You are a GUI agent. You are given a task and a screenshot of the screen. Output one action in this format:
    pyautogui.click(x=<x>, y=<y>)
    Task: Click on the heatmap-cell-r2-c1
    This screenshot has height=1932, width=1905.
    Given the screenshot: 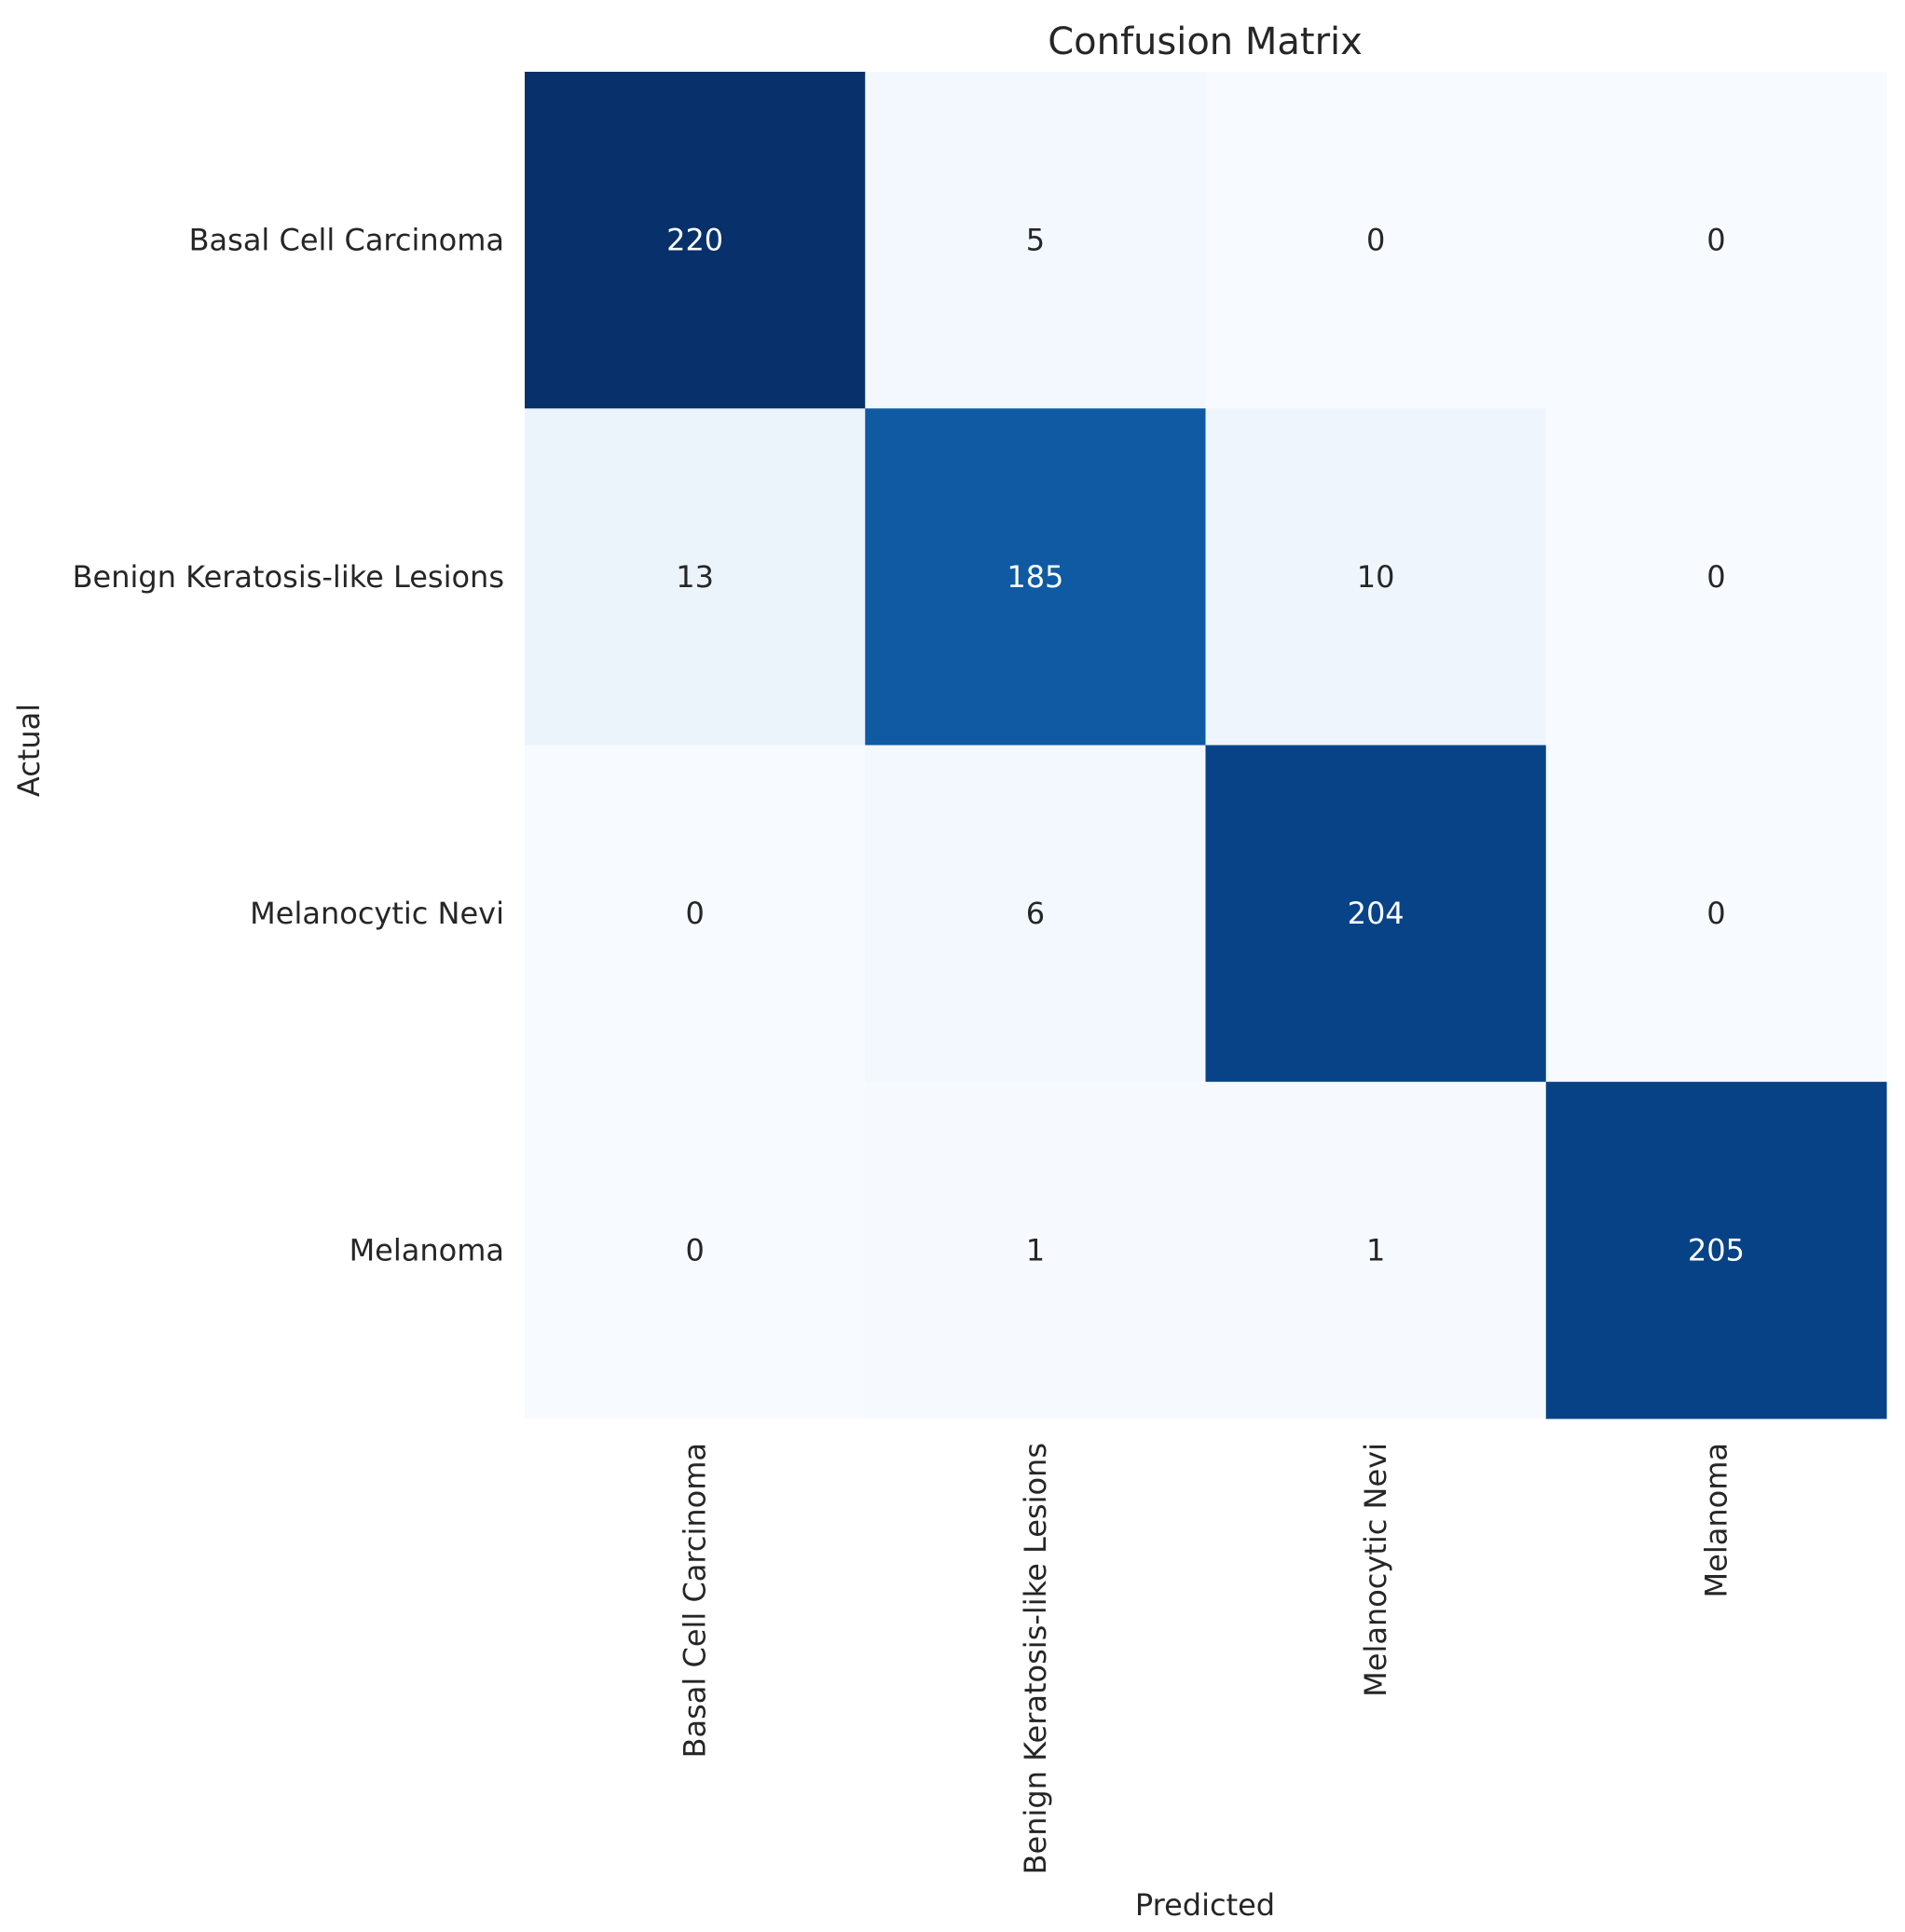 What is the action you would take?
    pyautogui.click(x=1035, y=914)
    